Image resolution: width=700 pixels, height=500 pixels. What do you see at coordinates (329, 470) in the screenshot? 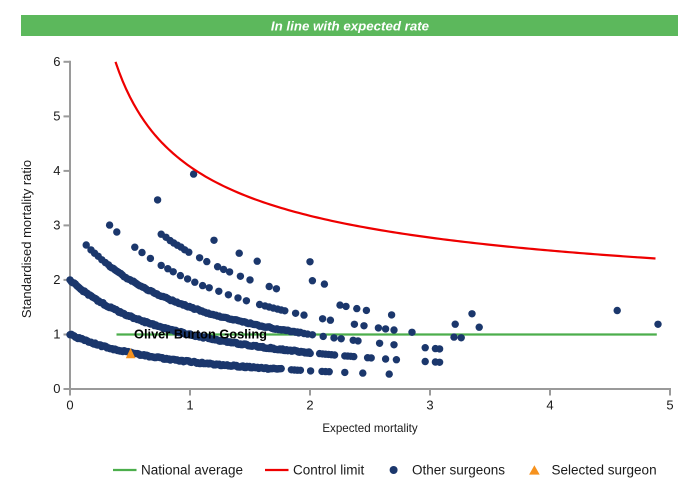
I see `svg-text: Control limit` at bounding box center [329, 470].